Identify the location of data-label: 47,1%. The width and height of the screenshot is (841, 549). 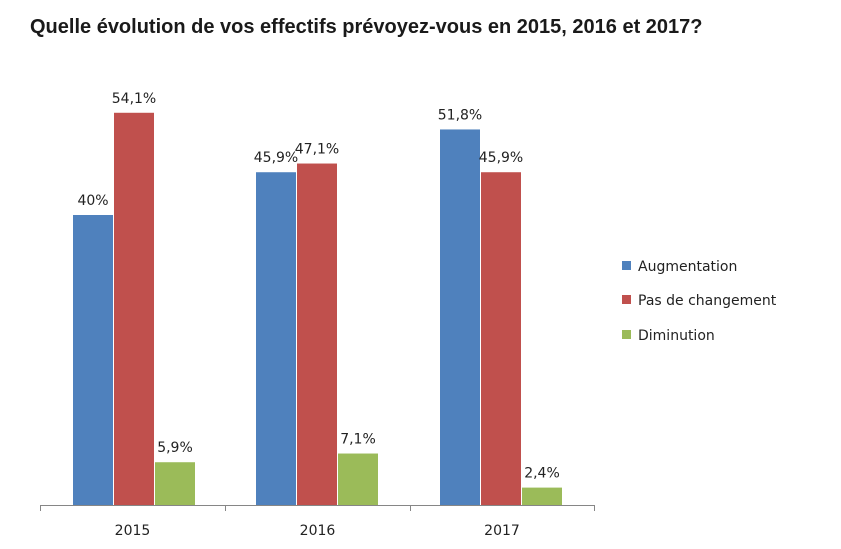
(317, 150).